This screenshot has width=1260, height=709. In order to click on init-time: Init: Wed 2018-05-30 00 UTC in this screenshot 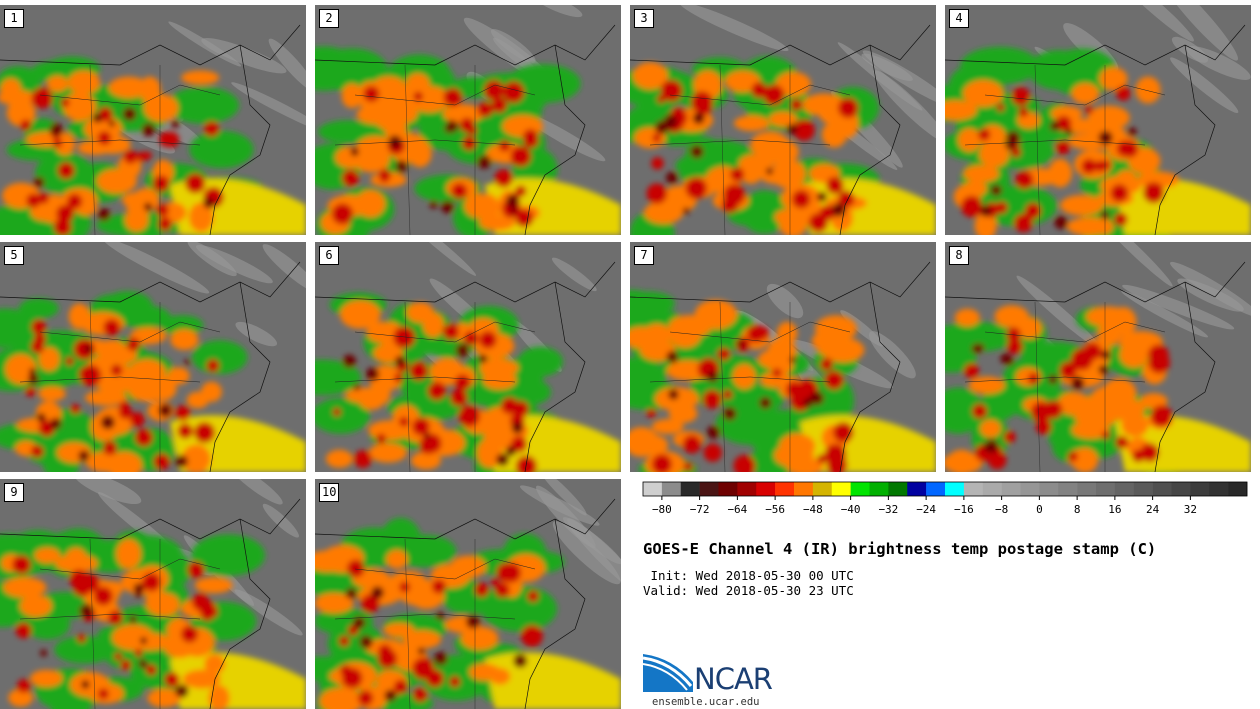, I will do `click(748, 575)`.